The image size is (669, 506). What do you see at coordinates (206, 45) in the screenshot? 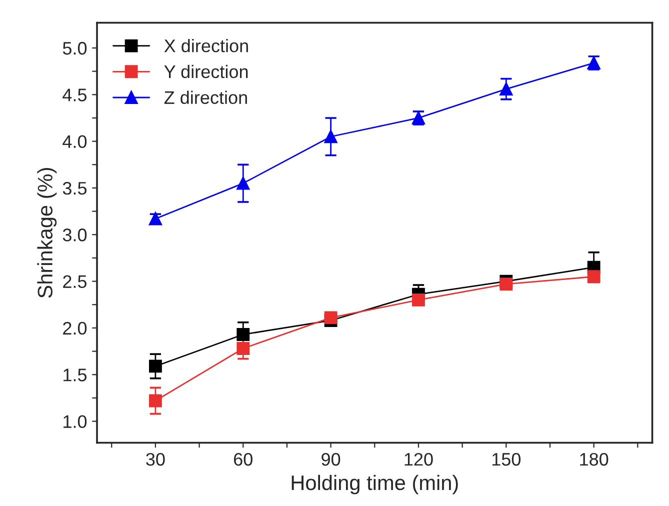
I see `legend-label: X direction` at bounding box center [206, 45].